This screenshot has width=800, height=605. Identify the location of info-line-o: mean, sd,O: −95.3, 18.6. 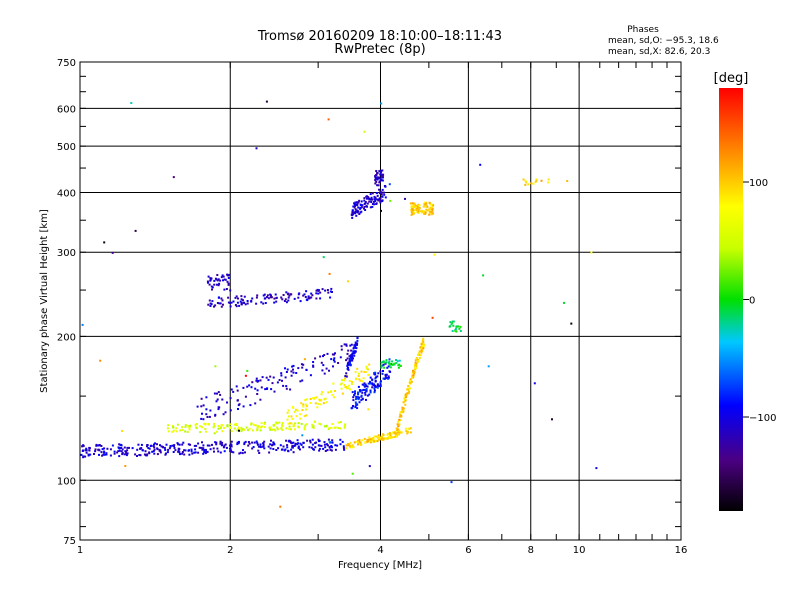
(663, 41).